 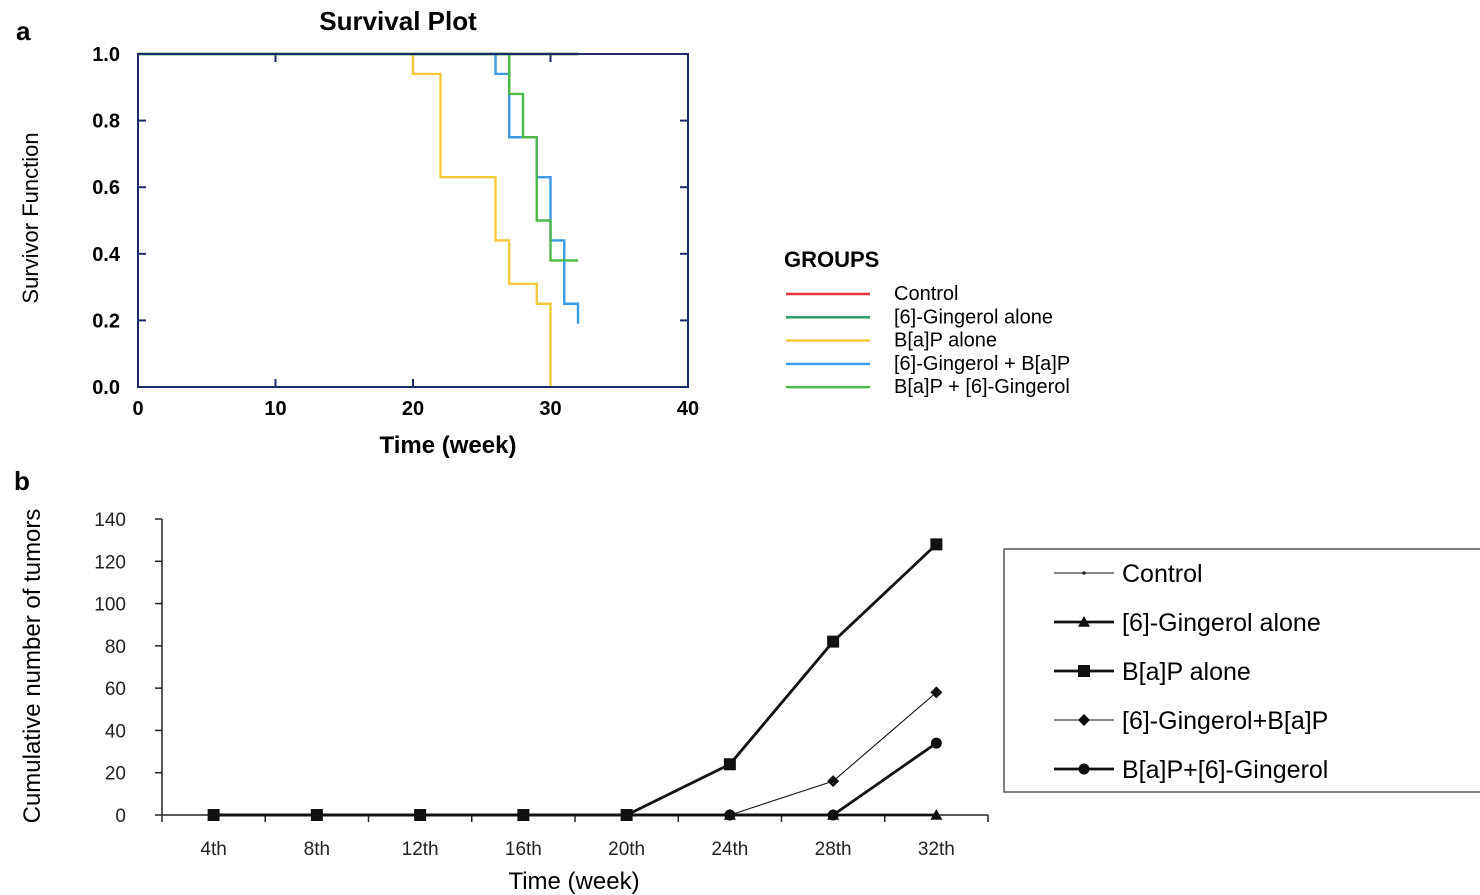 I want to click on chart-a-legend-label: [6]-Gingerol + B[a]P, so click(x=982, y=364).